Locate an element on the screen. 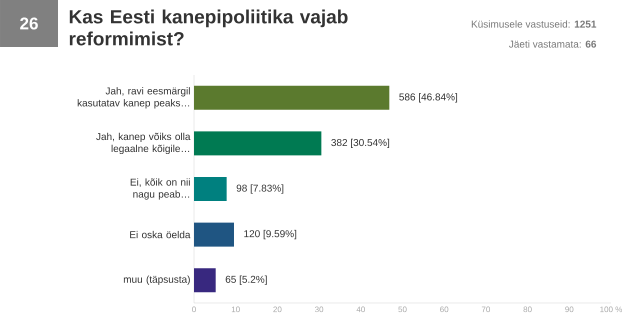 Image resolution: width=631 pixels, height=318 pixels. data-label: 98 [7.83%] is located at coordinates (260, 189).